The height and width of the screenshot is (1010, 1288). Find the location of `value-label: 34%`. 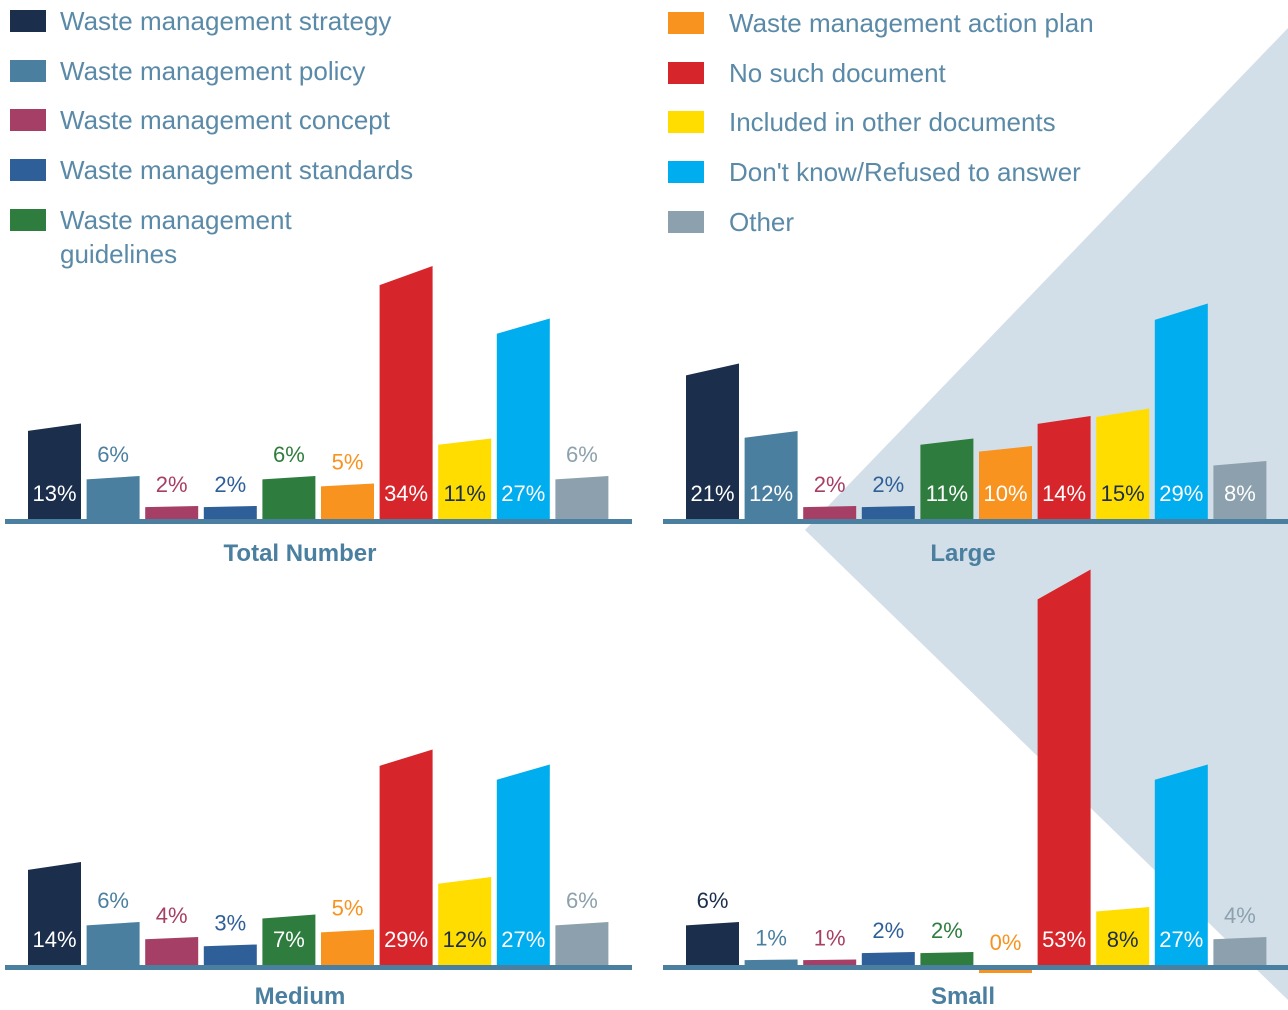

value-label: 34% is located at coordinates (406, 493).